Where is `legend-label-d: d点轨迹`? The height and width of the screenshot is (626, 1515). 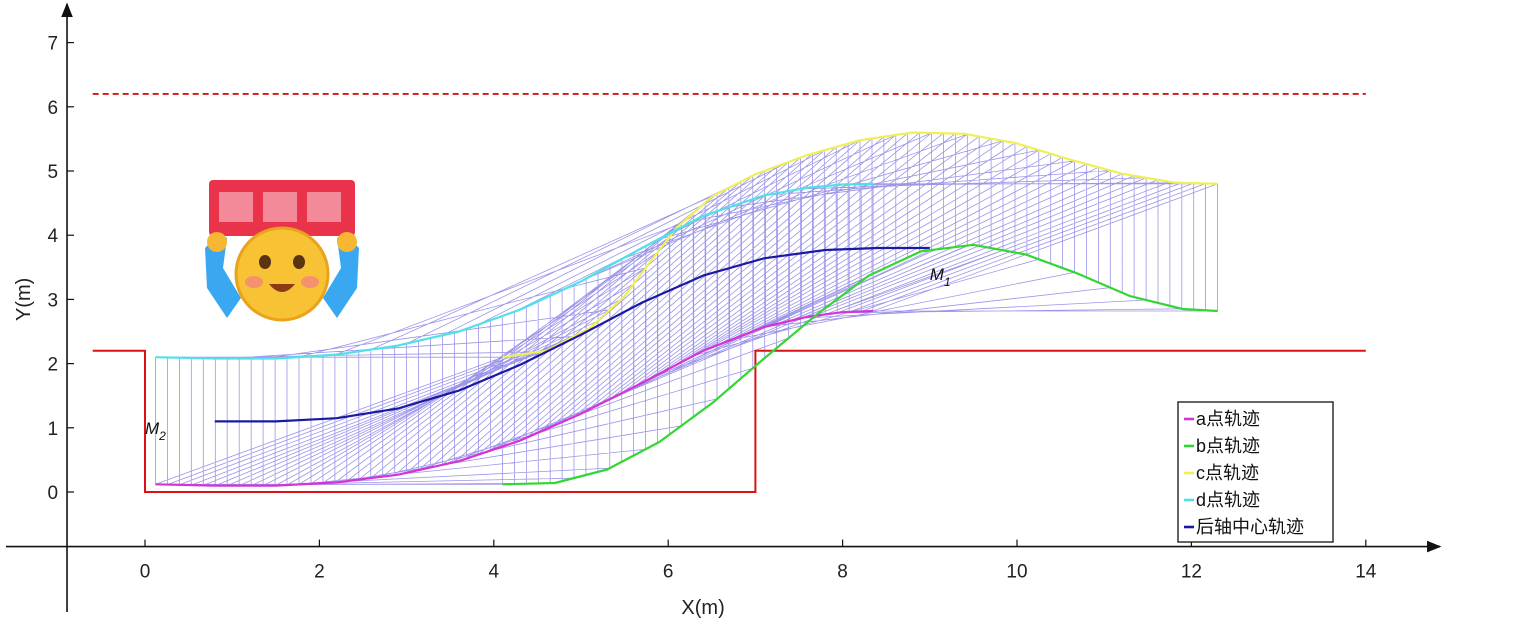
legend-label-d: d点轨迹 is located at coordinates (1228, 500).